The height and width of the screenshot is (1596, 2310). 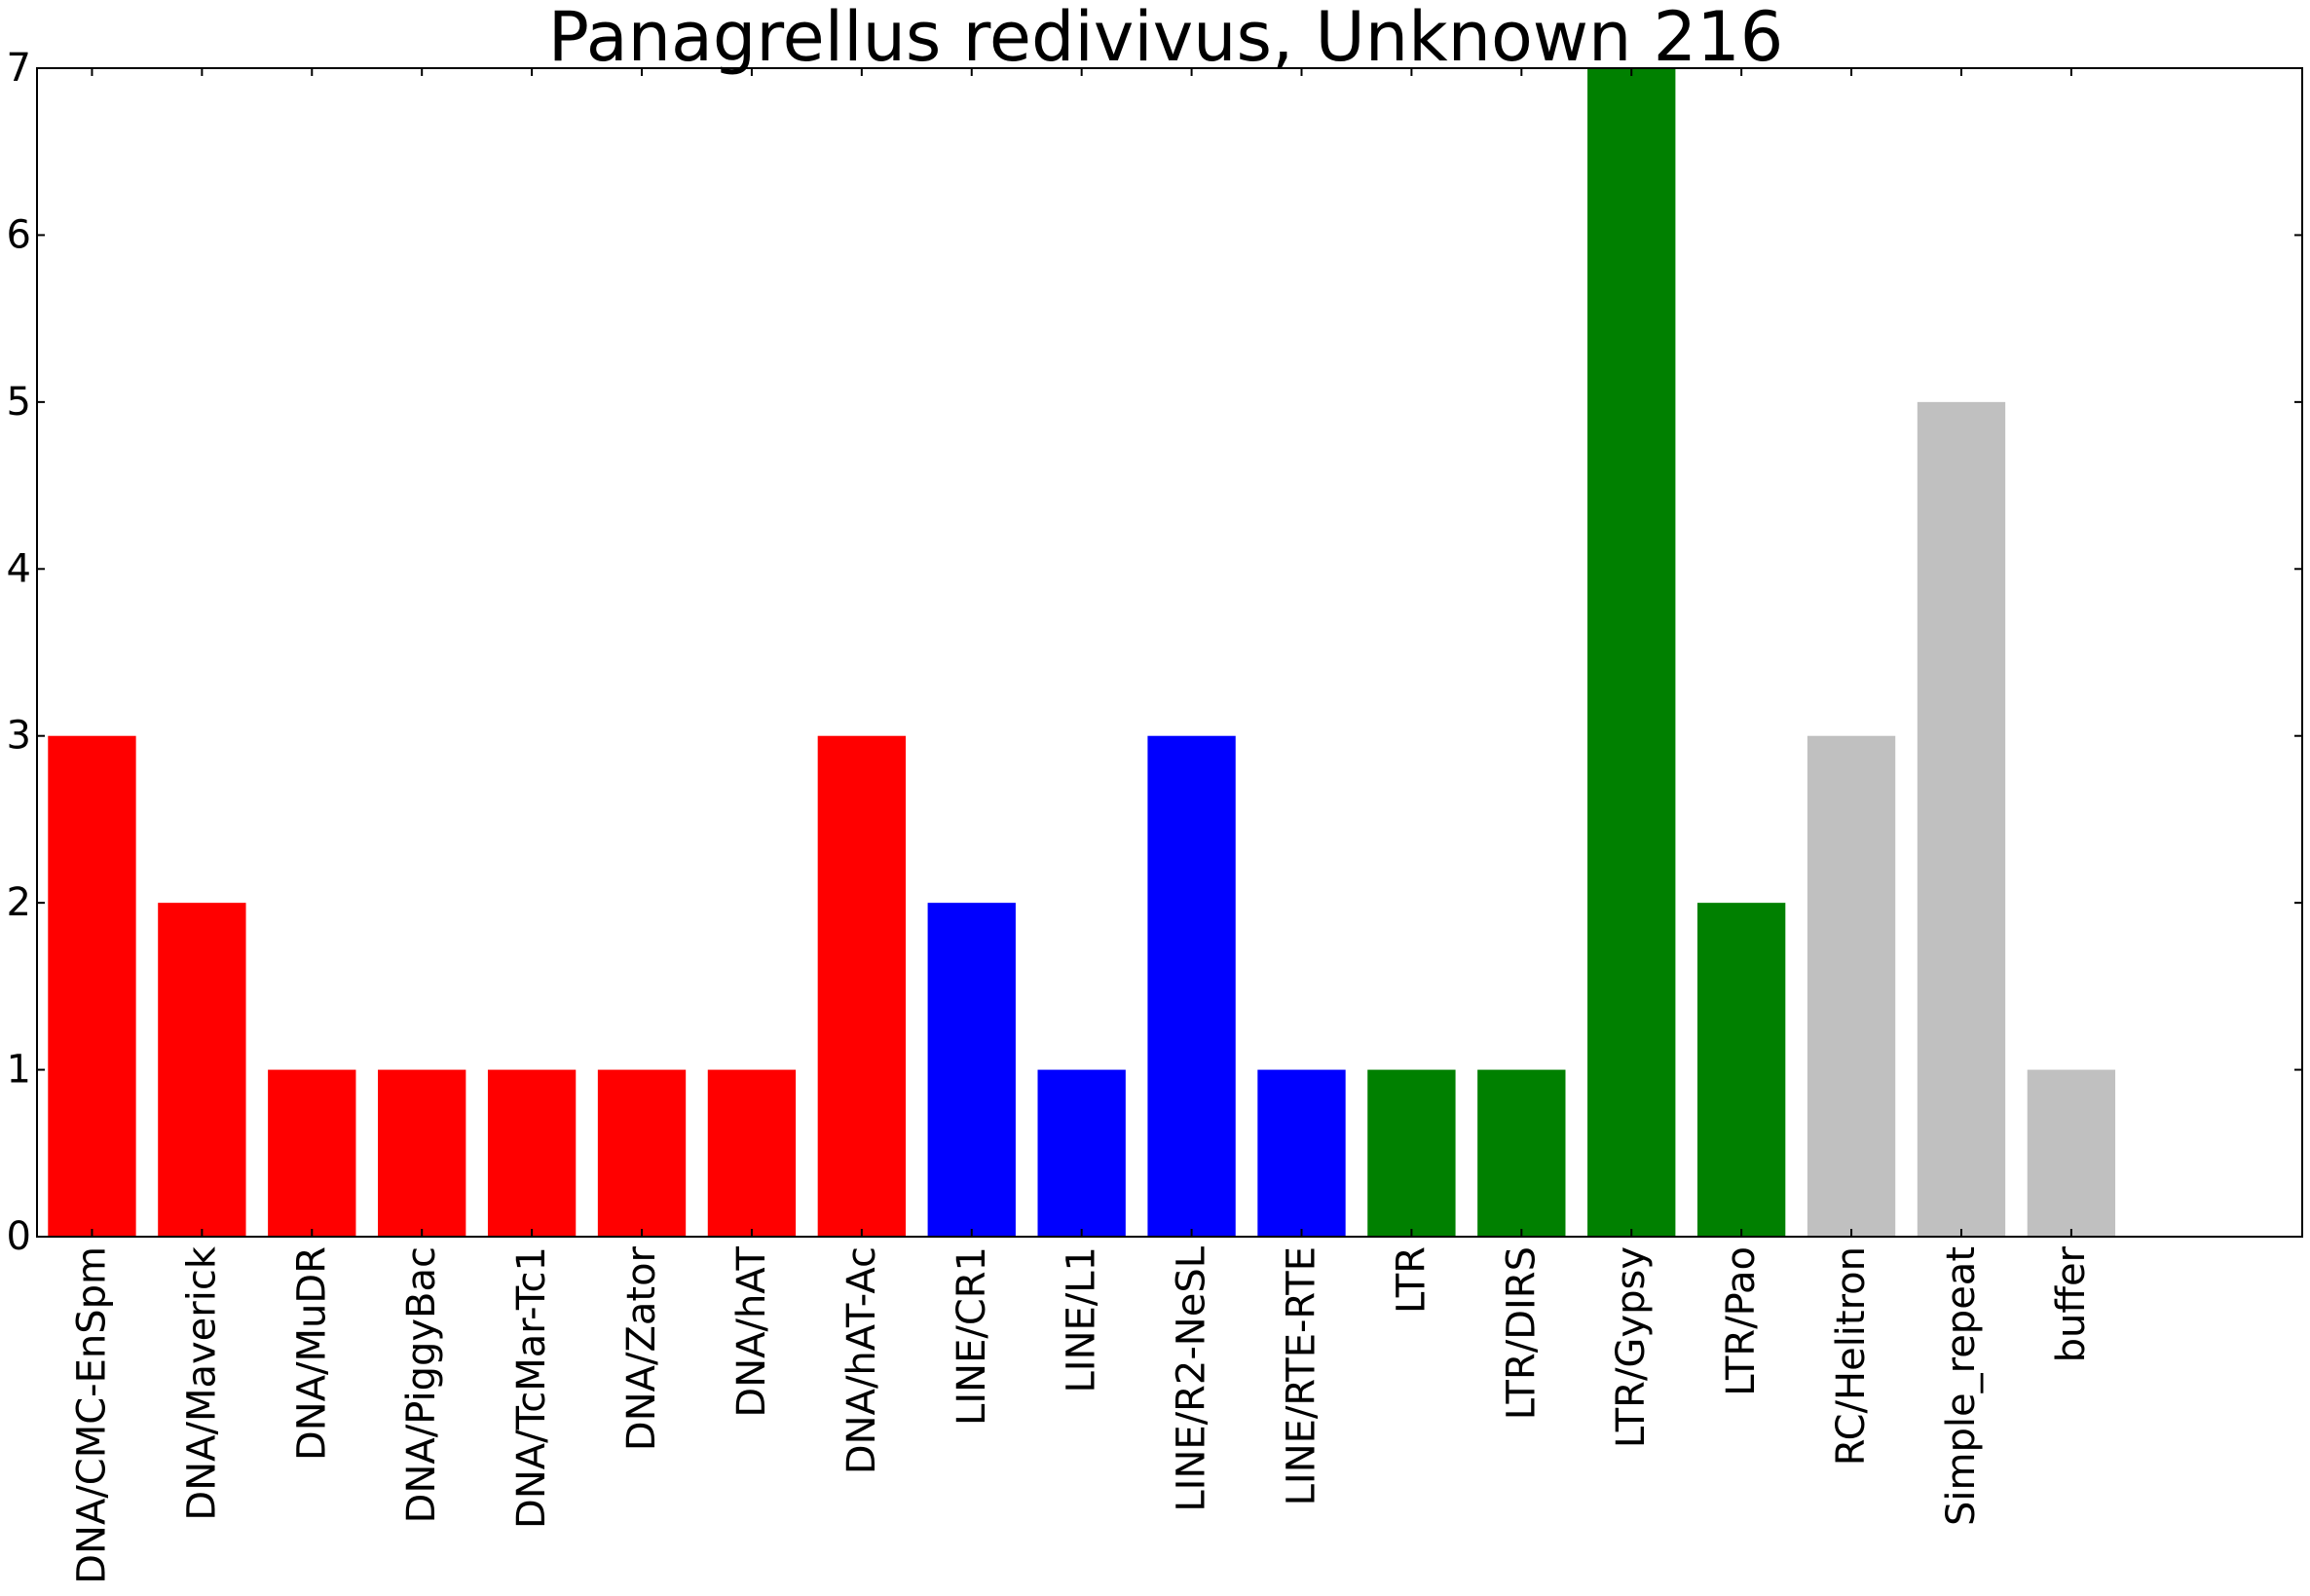 I want to click on y-axis-tick-labels: 0 1 2 3 4 5 6 7, so click(x=19, y=653).